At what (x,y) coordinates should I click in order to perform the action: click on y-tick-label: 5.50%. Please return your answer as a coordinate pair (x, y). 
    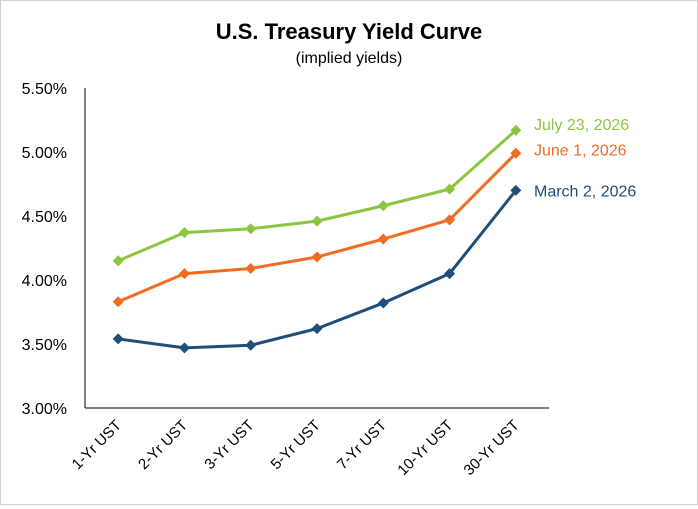
    Looking at the image, I should click on (44, 89).